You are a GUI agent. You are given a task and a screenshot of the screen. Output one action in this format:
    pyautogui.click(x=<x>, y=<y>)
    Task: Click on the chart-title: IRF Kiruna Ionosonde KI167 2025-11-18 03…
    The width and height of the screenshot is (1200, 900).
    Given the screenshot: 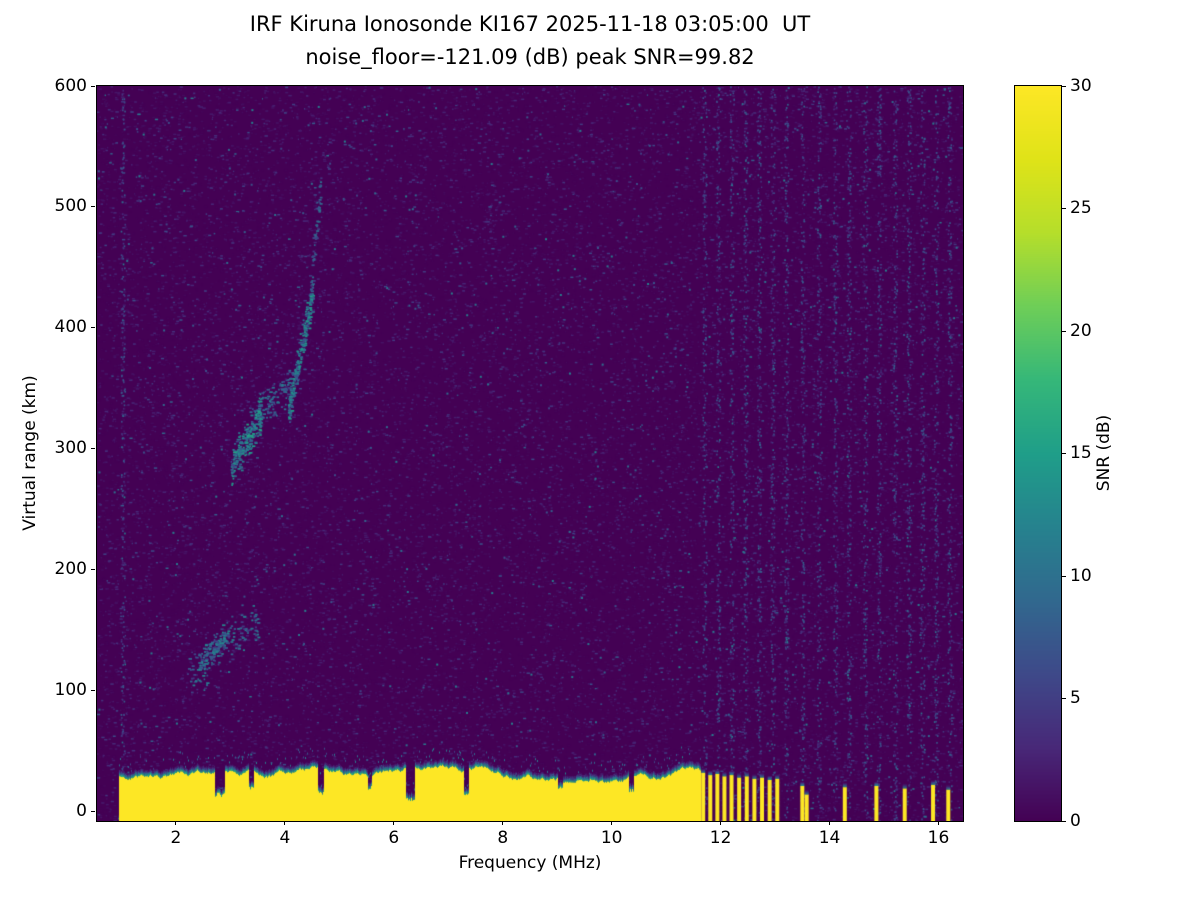 What is the action you would take?
    pyautogui.click(x=530, y=24)
    